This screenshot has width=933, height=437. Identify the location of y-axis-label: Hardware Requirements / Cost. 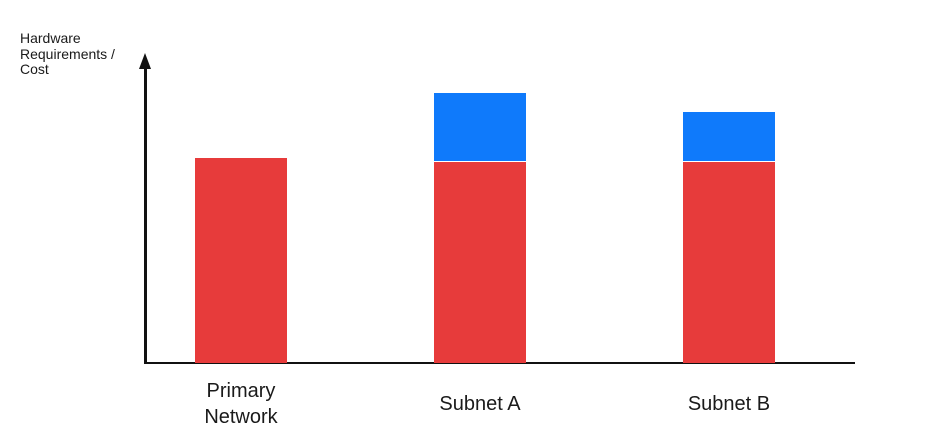
(67, 53).